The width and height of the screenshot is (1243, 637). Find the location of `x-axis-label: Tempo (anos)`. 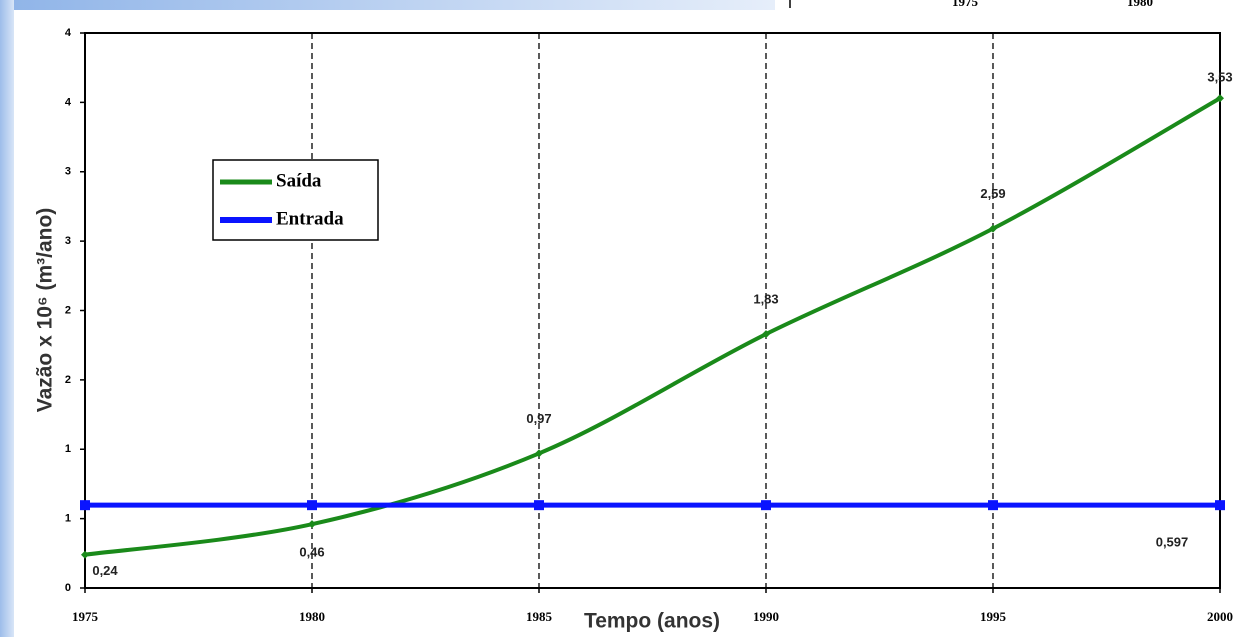

x-axis-label: Tempo (anos) is located at coordinates (652, 621).